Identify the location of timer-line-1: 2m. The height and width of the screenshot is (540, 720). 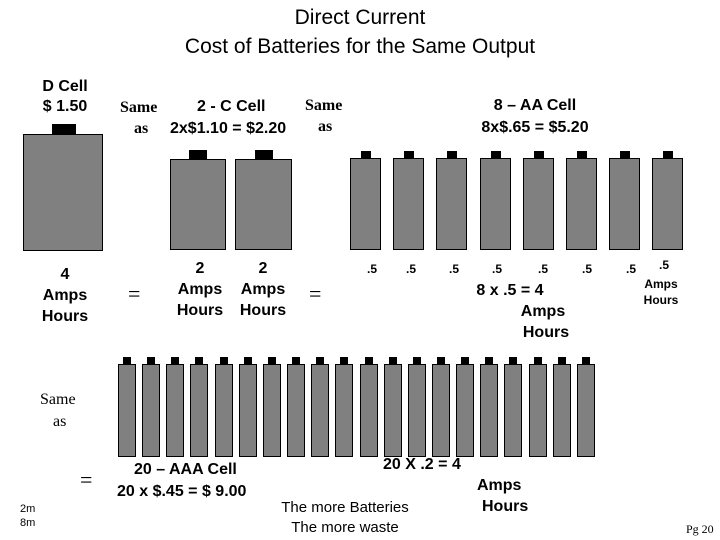
(28, 509).